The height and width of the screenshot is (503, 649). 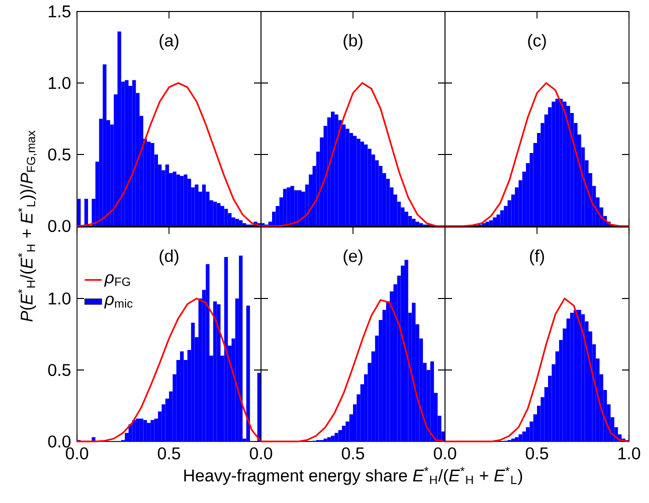 What do you see at coordinates (27, 226) in the screenshot?
I see `text: P(E$^{*}$$_{H}$/(E$^{*}$$_{H}$ + E$^{*}$$_{L}$))/P$_{FG,max}$` at bounding box center [27, 226].